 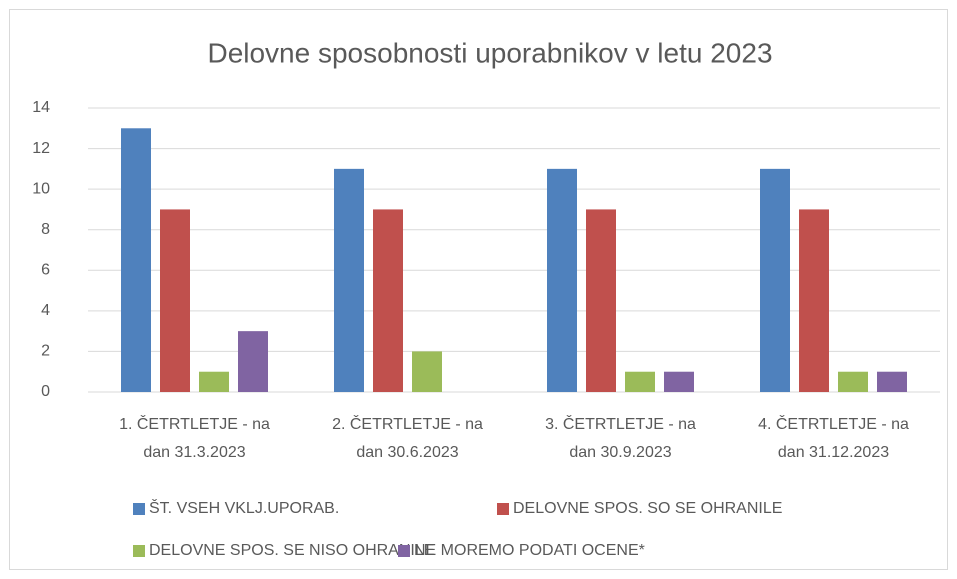 I want to click on x-tick-label: 3. ČETRTLETJE - na dan 30.9.2023, so click(x=620, y=437).